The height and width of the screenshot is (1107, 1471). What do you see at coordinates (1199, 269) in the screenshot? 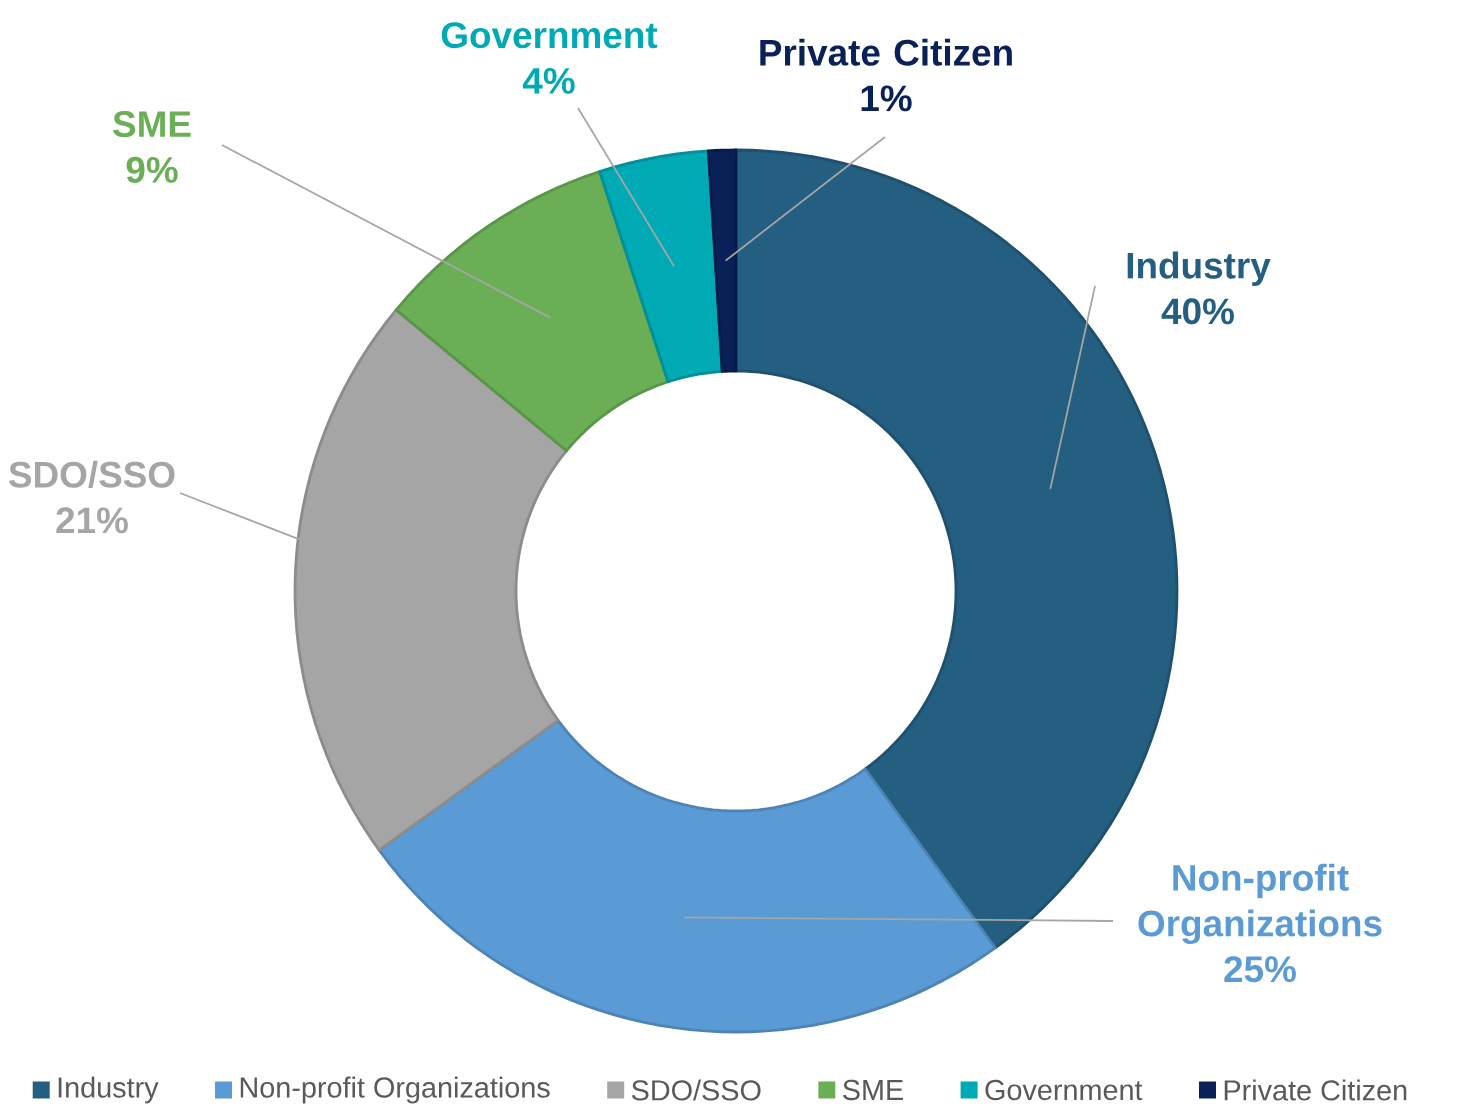
I see `slice-label: Industry` at bounding box center [1199, 269].